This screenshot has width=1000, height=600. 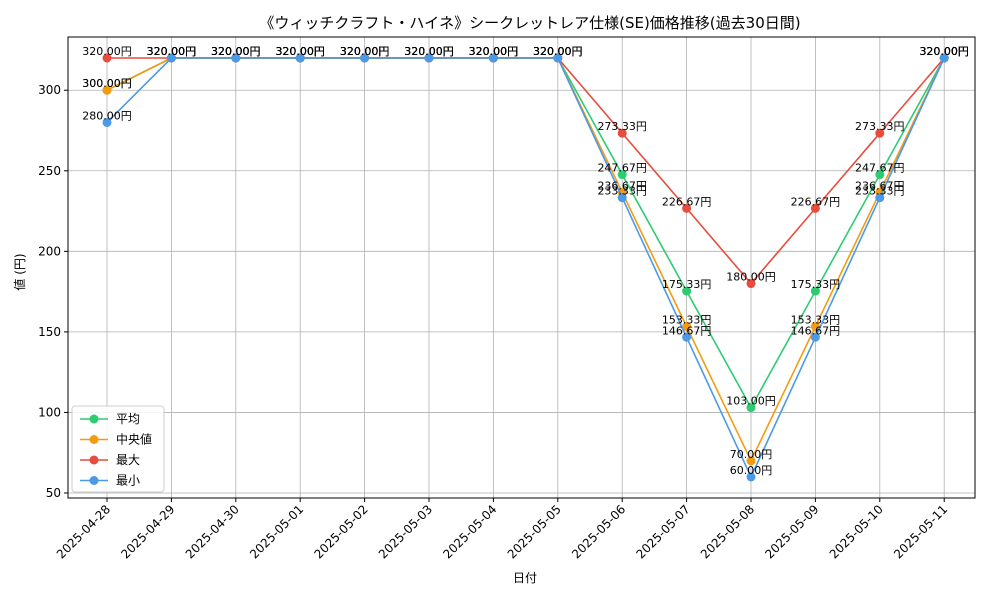 What do you see at coordinates (791, 531) in the screenshot?
I see `x-tick-label: 2025-05-09` at bounding box center [791, 531].